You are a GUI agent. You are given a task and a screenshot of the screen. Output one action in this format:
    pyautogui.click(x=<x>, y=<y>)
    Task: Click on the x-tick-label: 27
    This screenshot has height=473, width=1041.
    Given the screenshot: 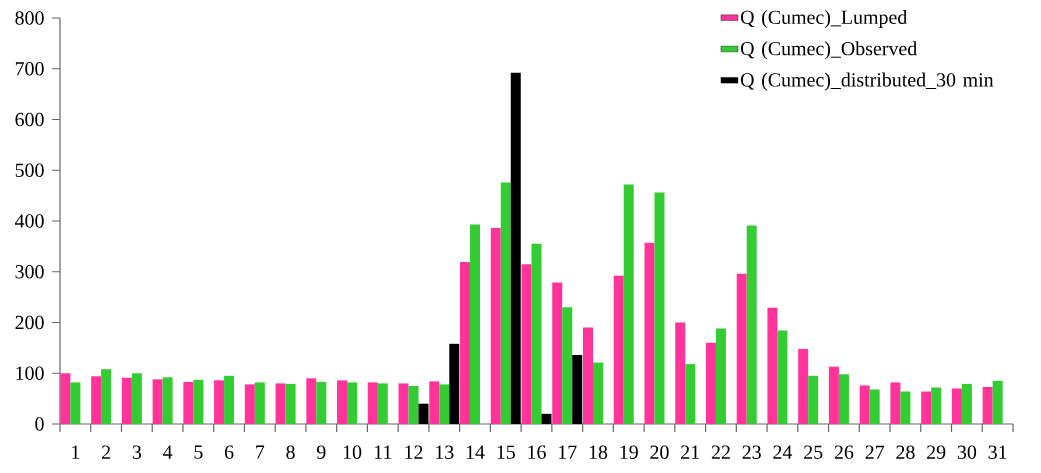 What is the action you would take?
    pyautogui.click(x=875, y=452)
    